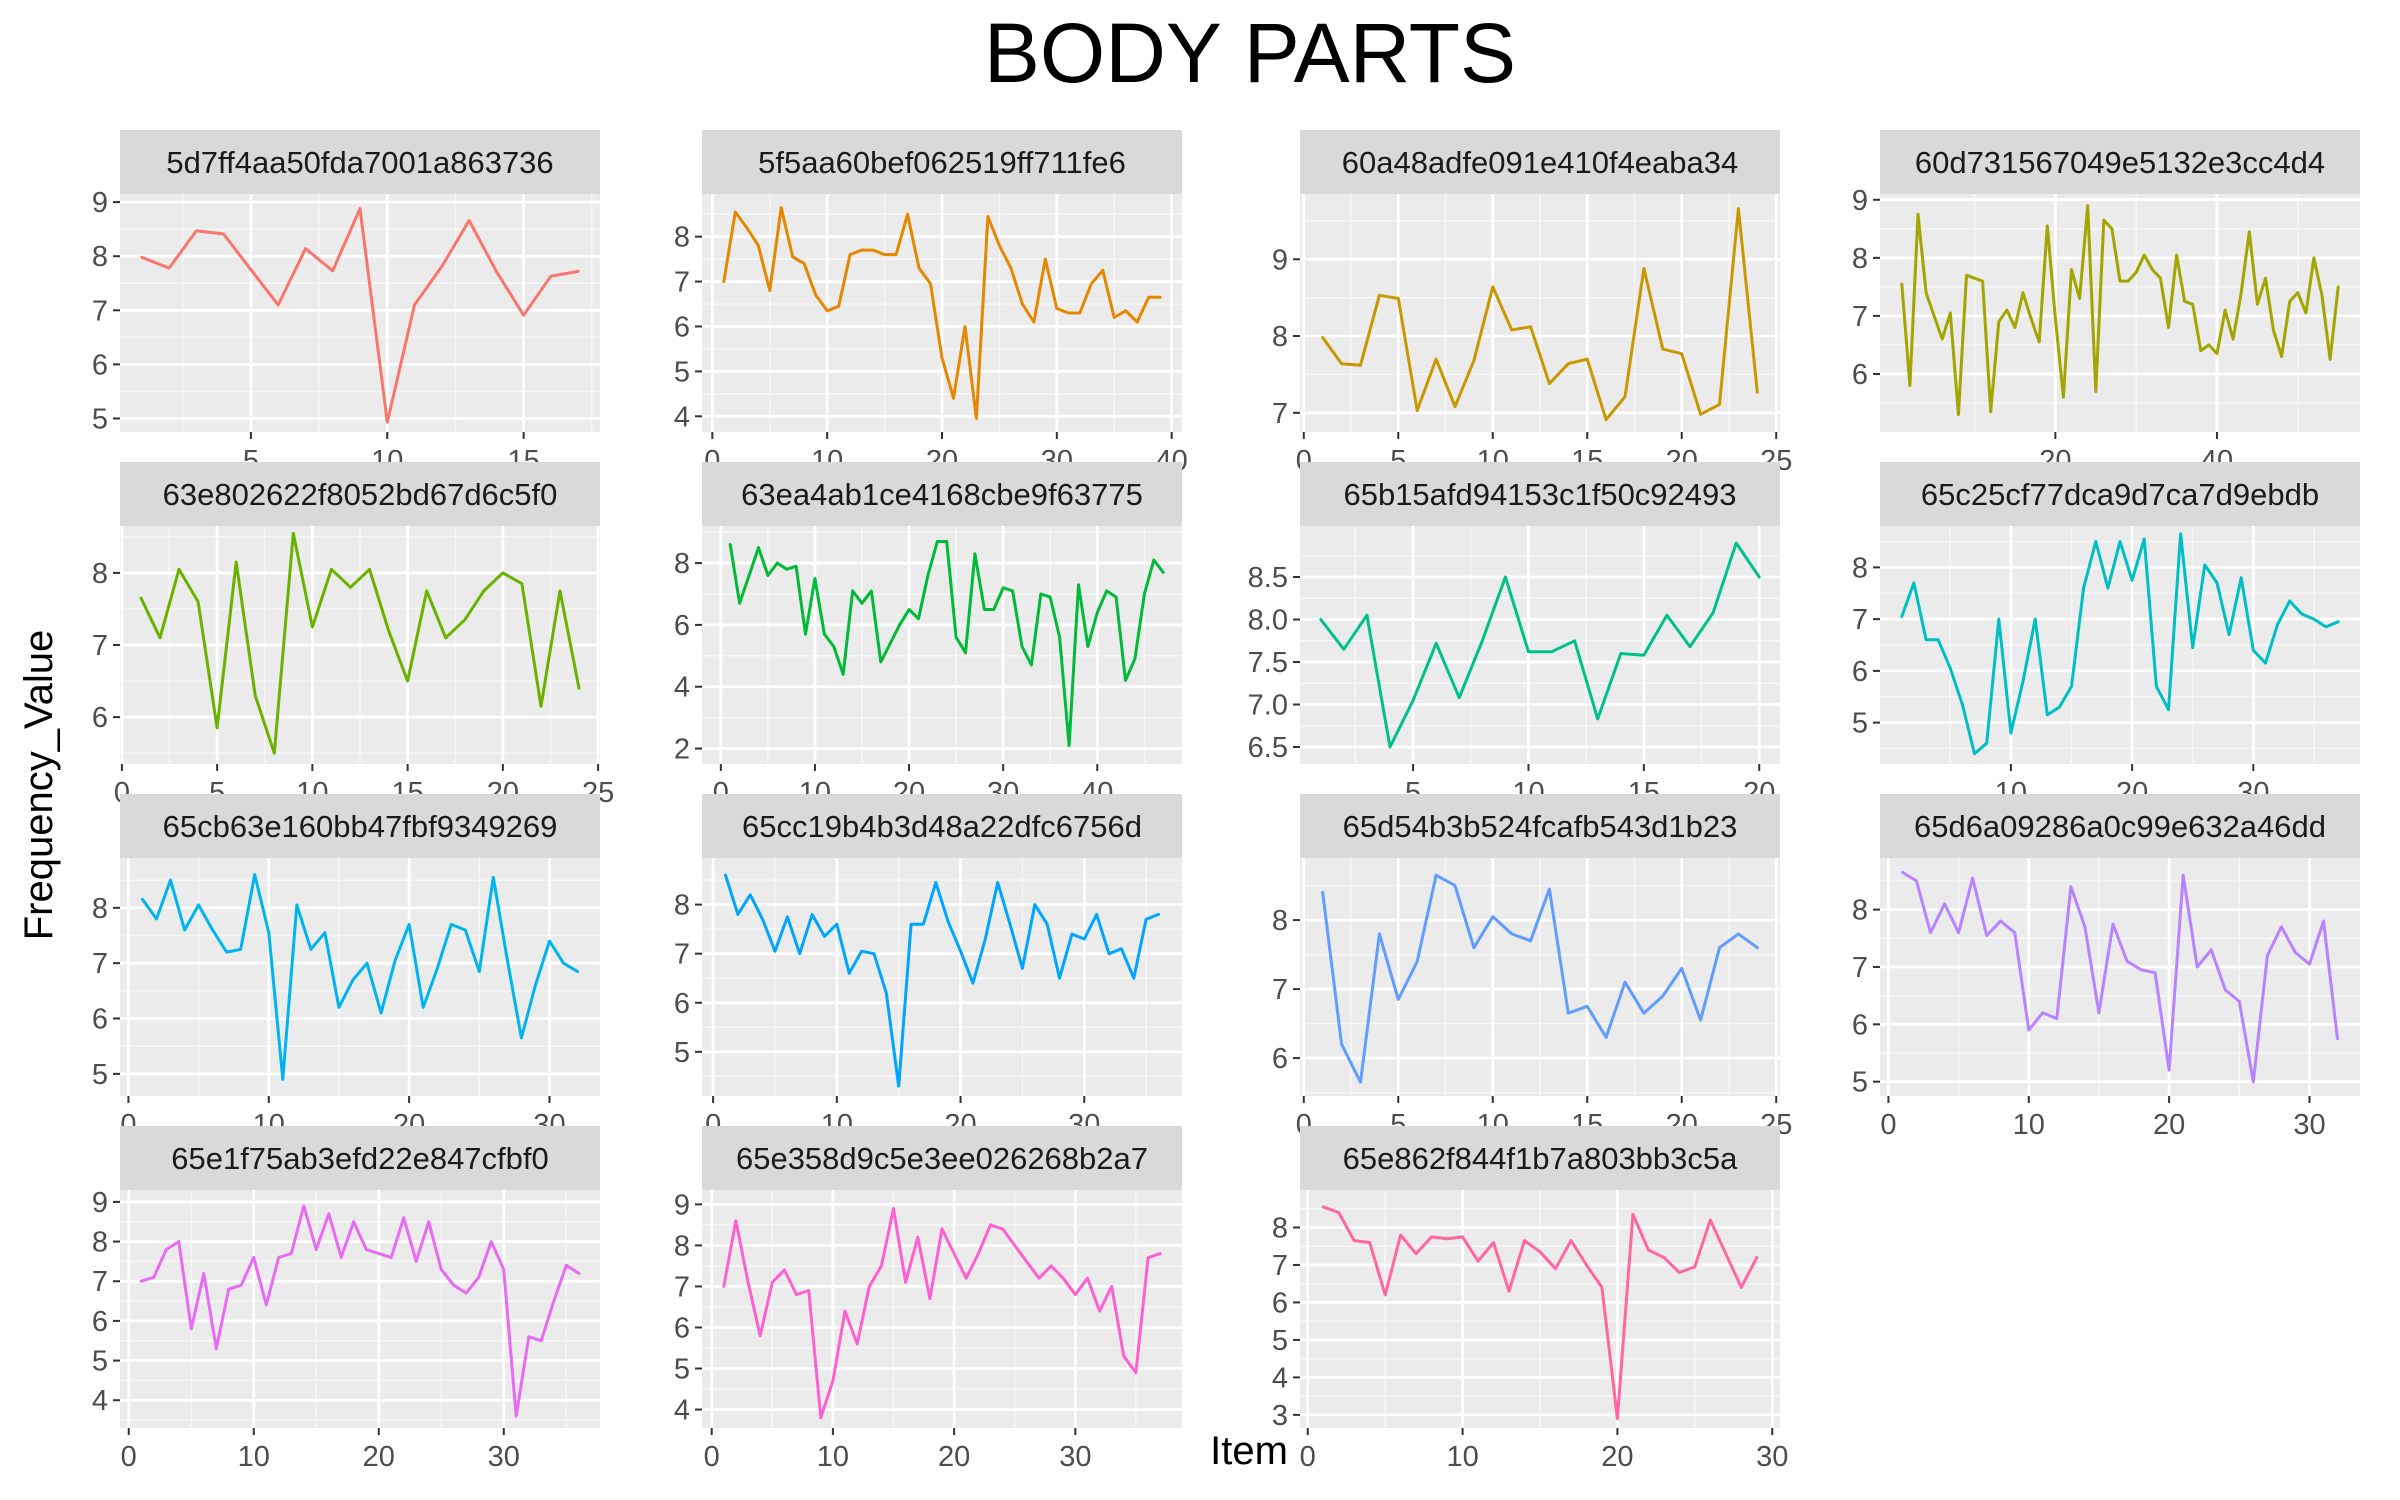  I want to click on facet-panel: 65e1f75ab3efd22e847cfbf0 0 10 20 30 4 5 6 7 8 9, so click(346, 1299).